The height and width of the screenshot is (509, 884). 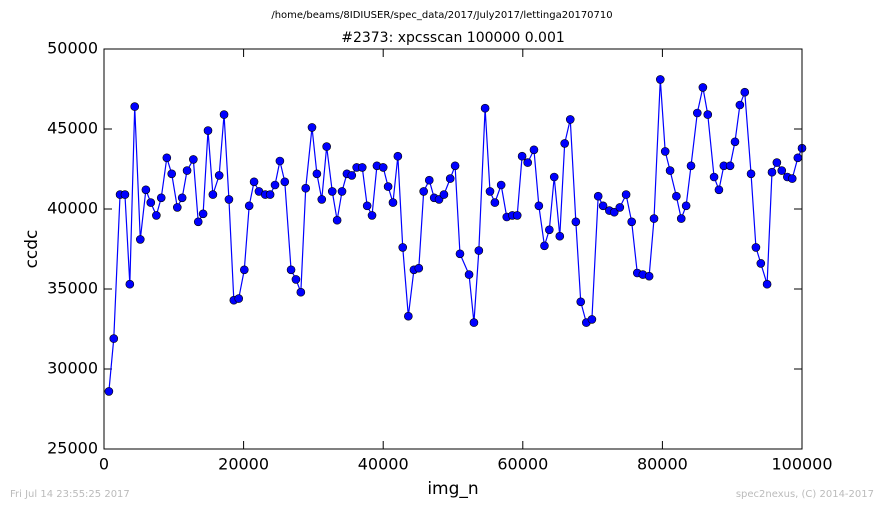 I want to click on footer-credit: spec2nexus, (C) 2014-2017, so click(x=805, y=494).